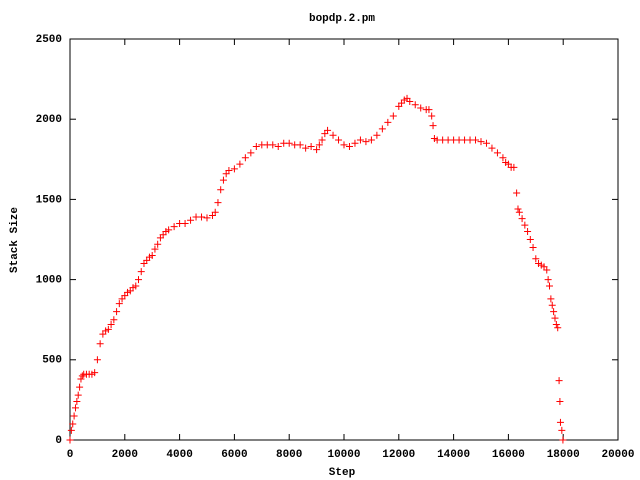  What do you see at coordinates (49, 200) in the screenshot?
I see `y-tick-label: 1500` at bounding box center [49, 200].